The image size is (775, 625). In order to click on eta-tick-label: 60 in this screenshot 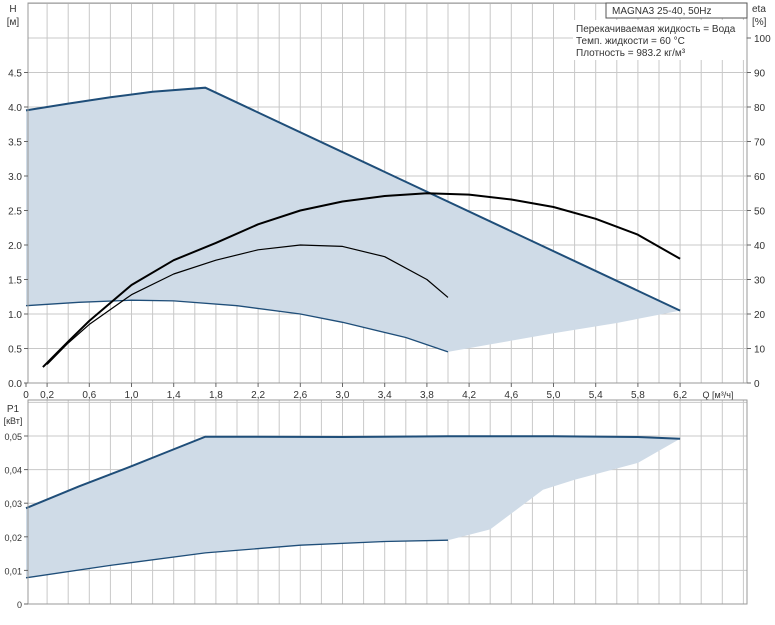, I will do `click(760, 177)`.